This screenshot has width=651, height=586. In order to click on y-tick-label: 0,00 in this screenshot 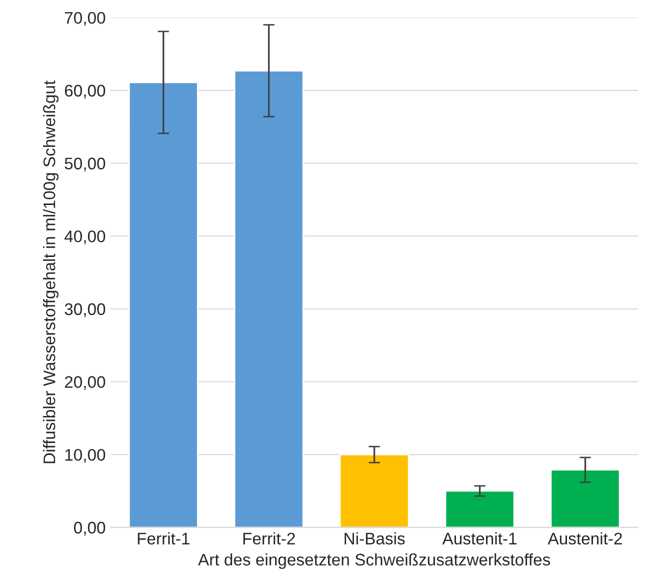, I will do `click(90, 529)`.